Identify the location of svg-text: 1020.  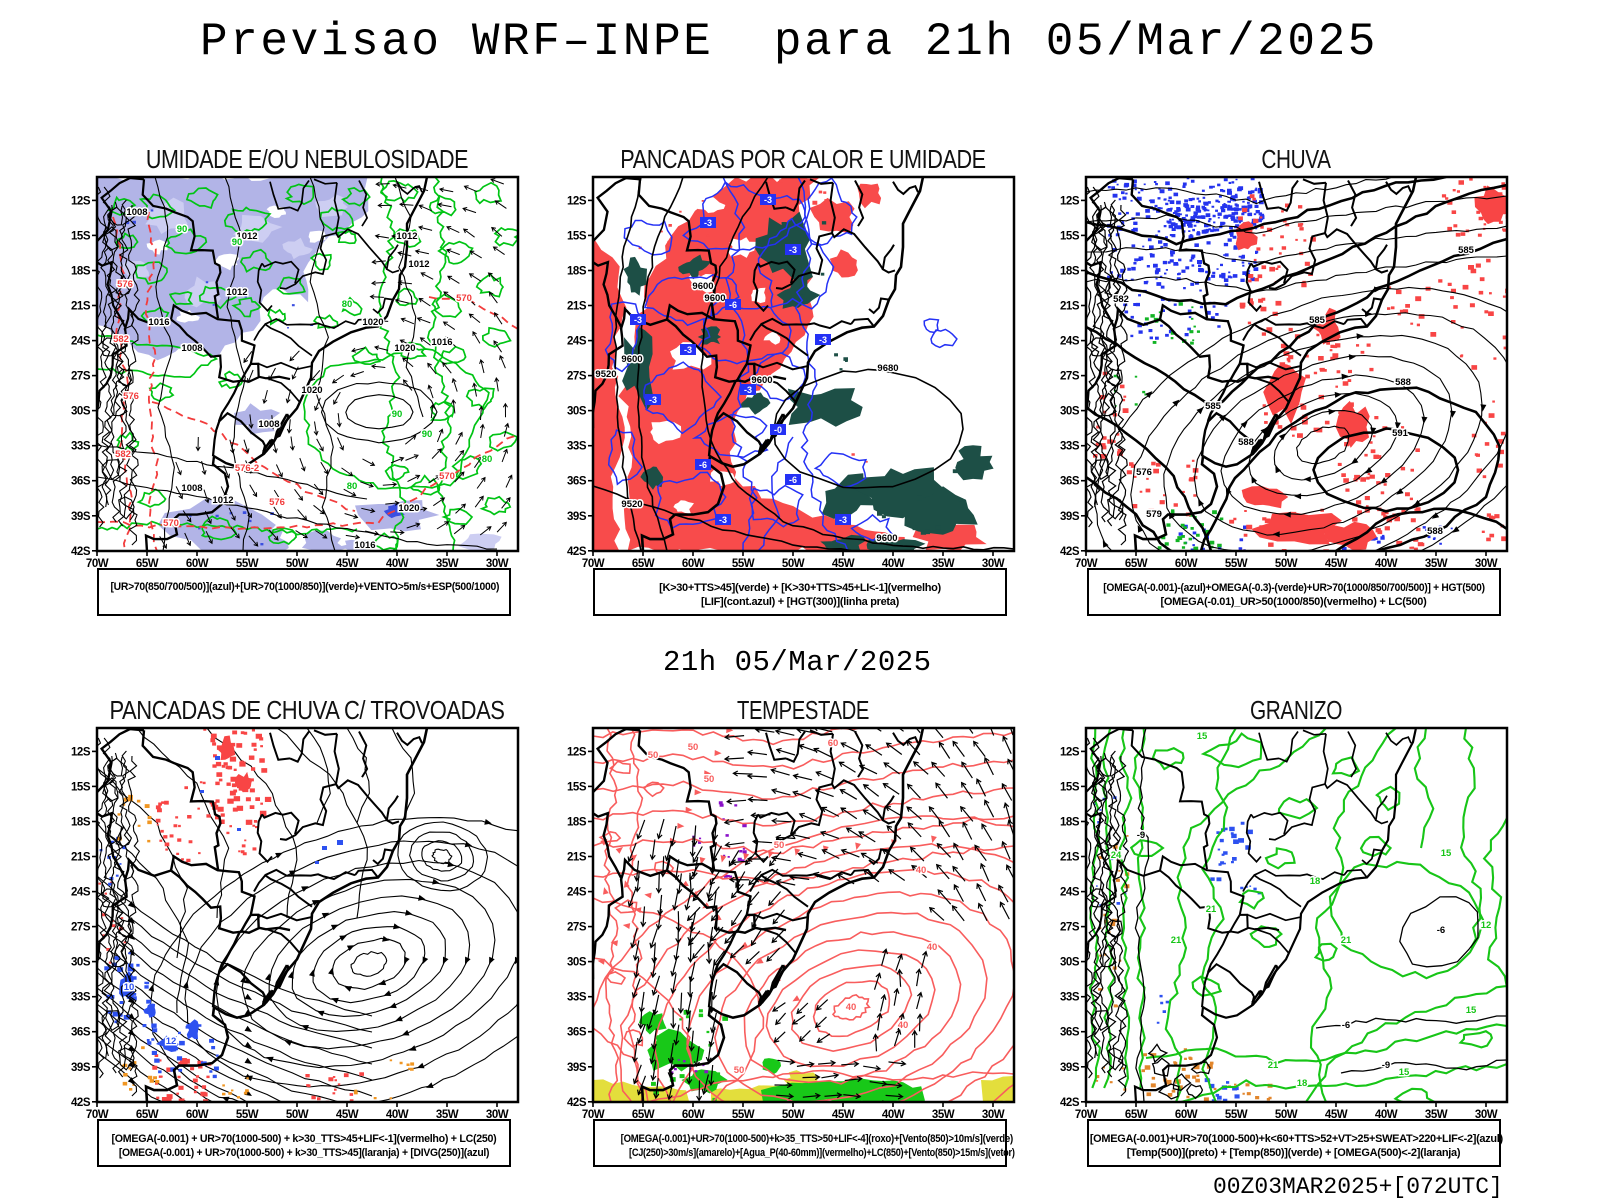
(404, 348).